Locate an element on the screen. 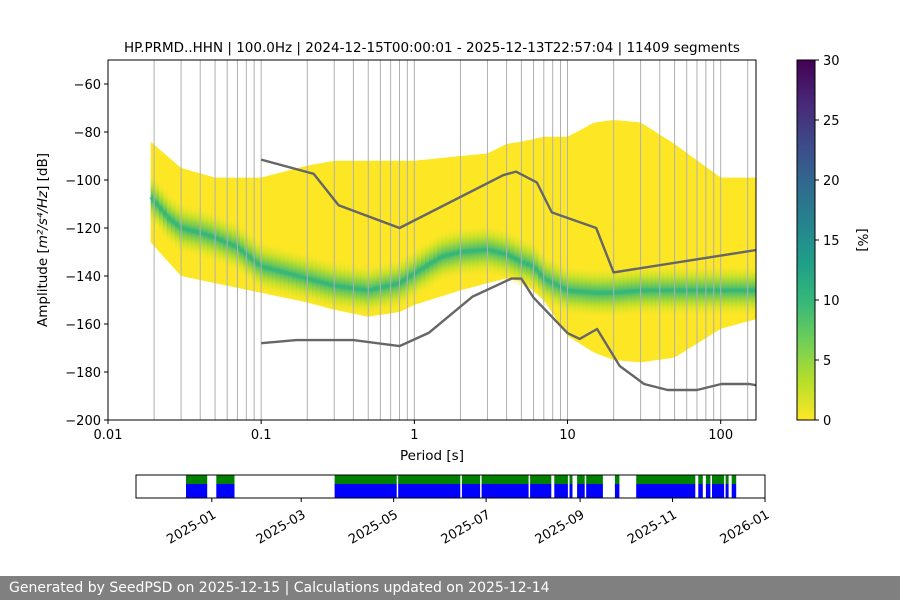  timeline-tick-label: 2025-03 is located at coordinates (281, 527).